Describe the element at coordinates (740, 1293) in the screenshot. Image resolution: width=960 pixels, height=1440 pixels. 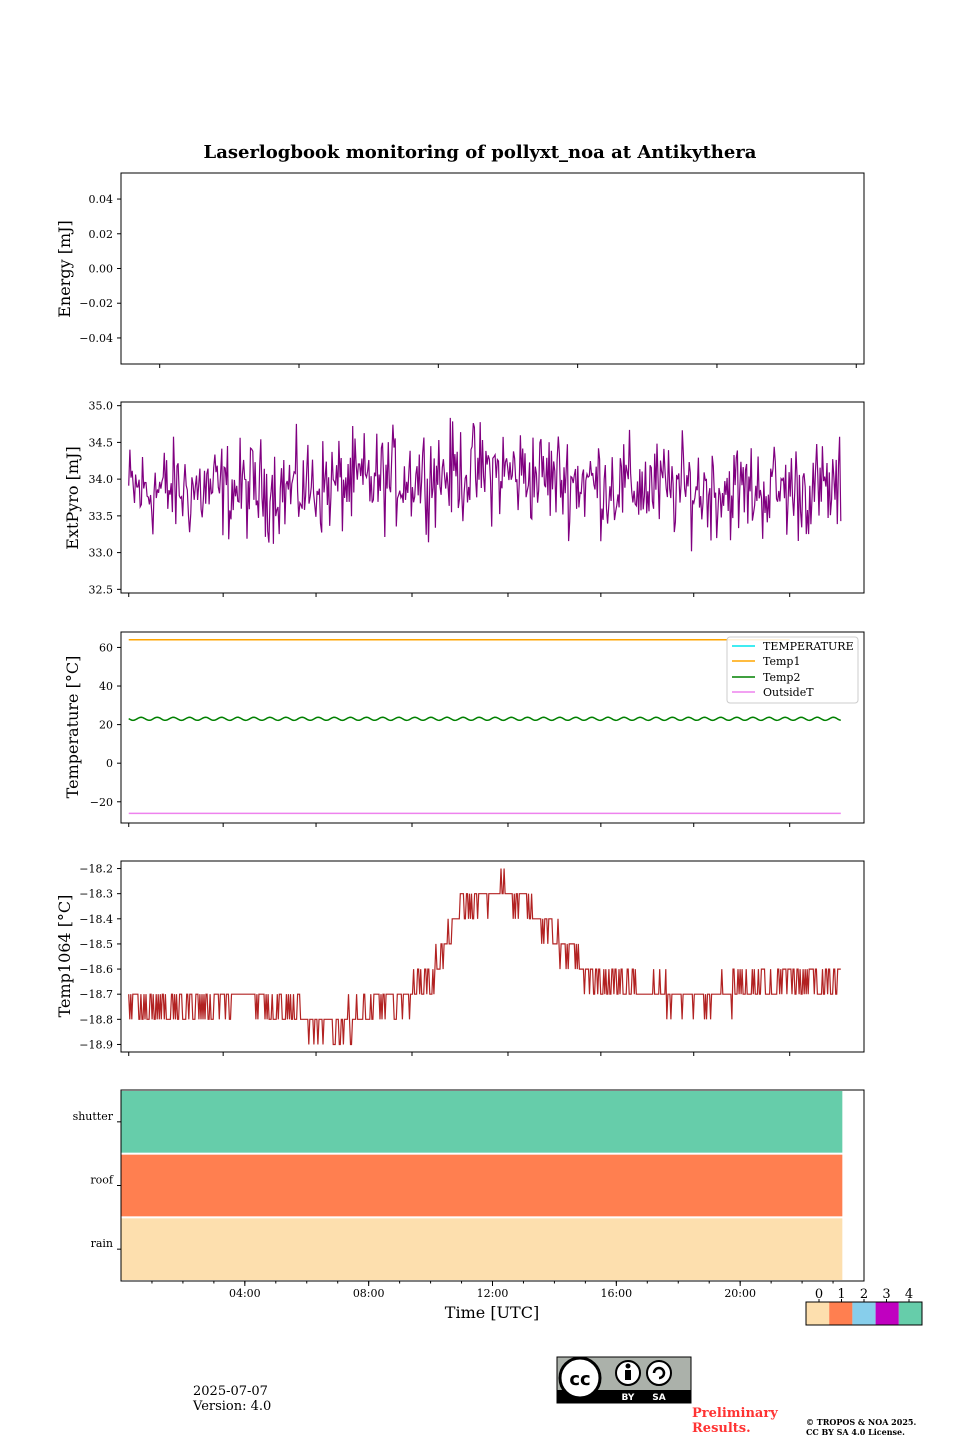
I see `x-tick-label: 20:00` at that location.